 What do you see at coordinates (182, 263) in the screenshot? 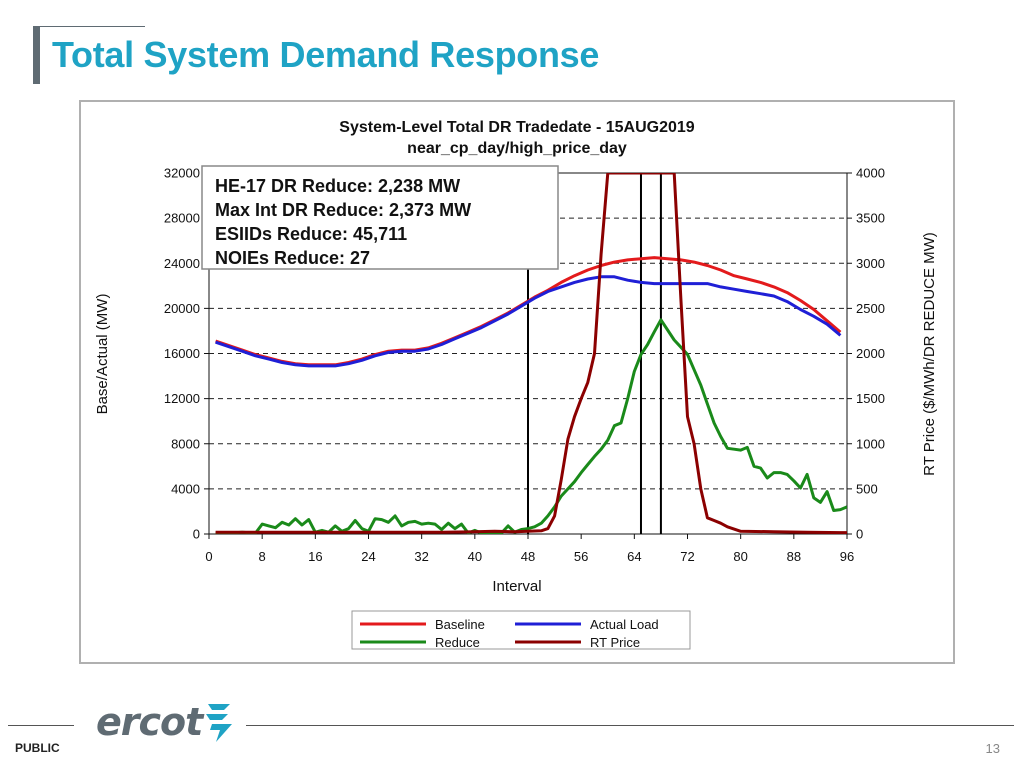
I see `y-tick-label: 24000` at bounding box center [182, 263].